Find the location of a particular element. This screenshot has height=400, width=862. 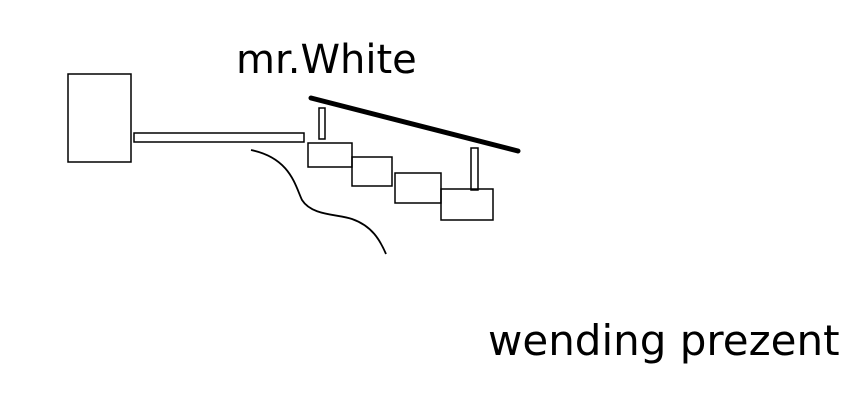

hanging-curve is located at coordinates (318, 202).